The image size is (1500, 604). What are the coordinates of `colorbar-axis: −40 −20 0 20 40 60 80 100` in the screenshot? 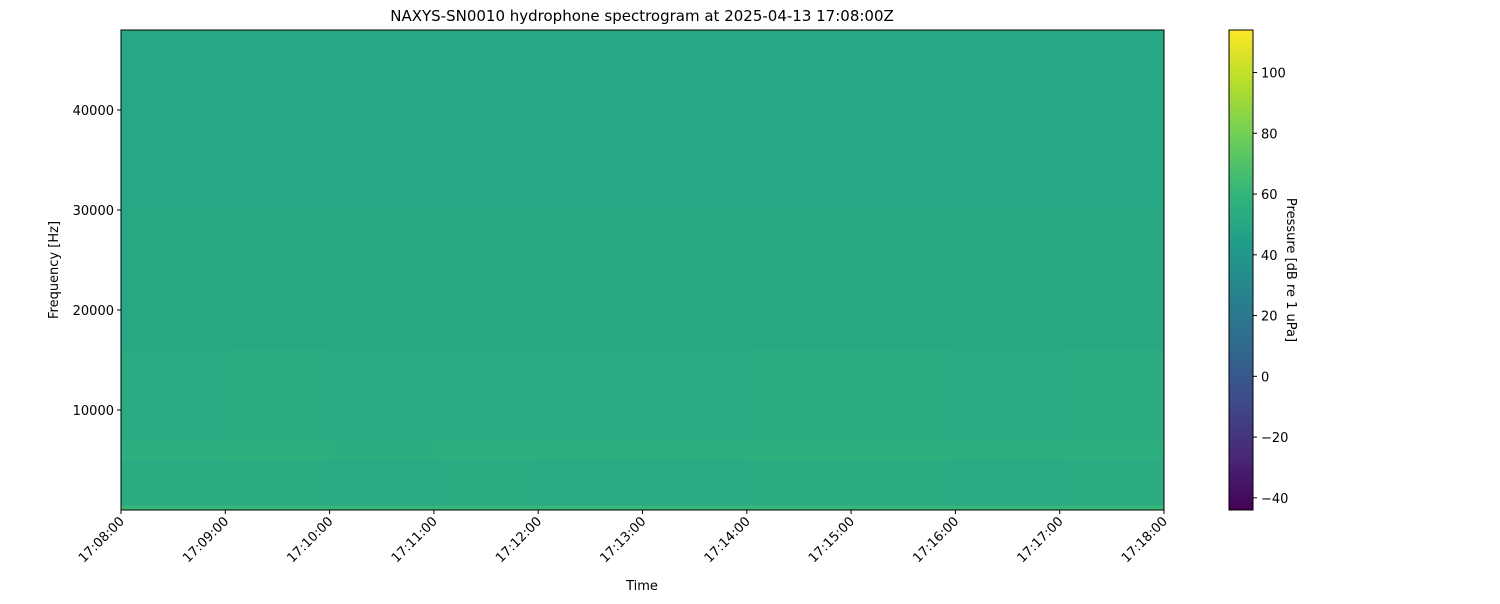 It's located at (1270, 287).